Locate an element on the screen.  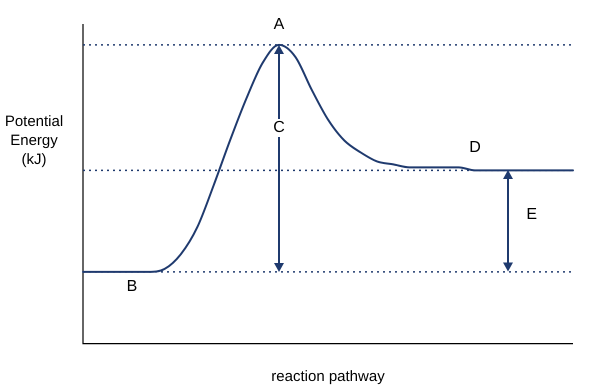
annotation: B is located at coordinates (132, 287).